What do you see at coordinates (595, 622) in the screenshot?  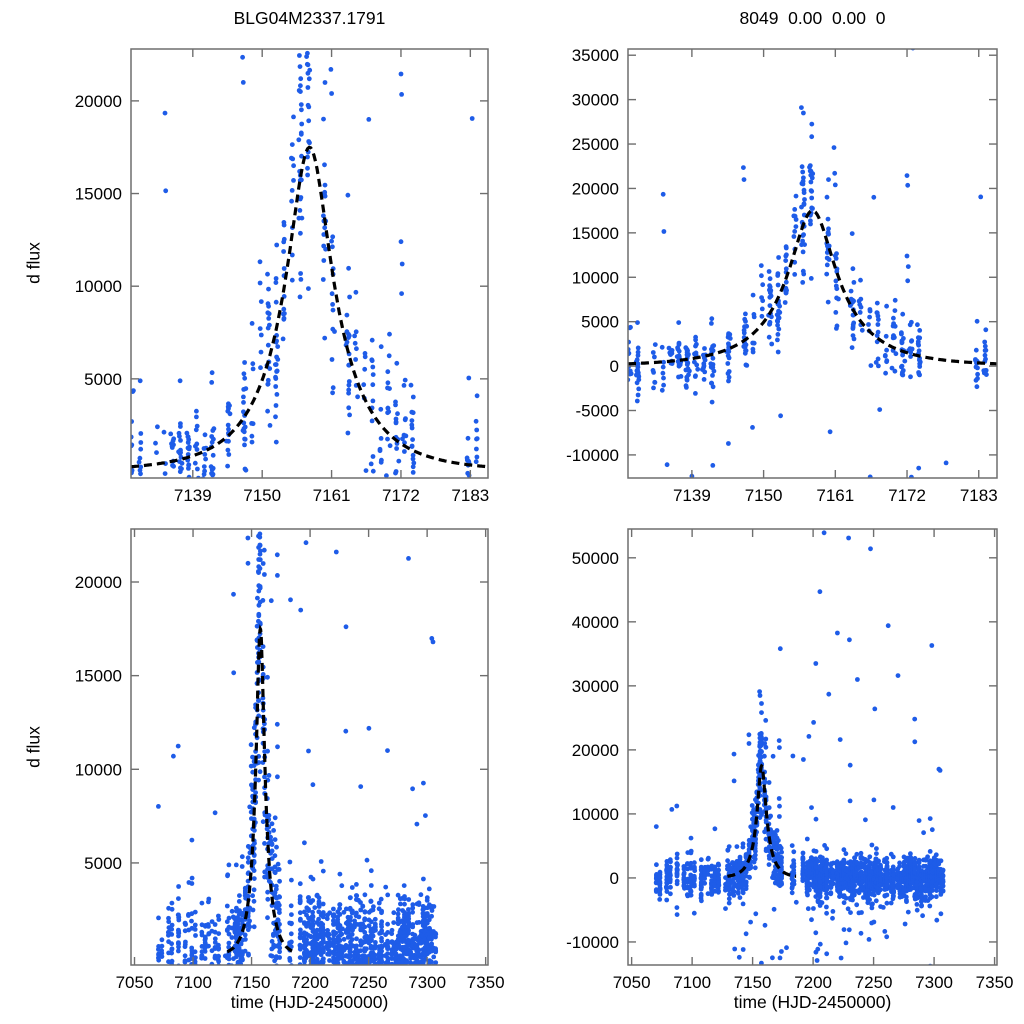 I see `svg-text: 40000` at bounding box center [595, 622].